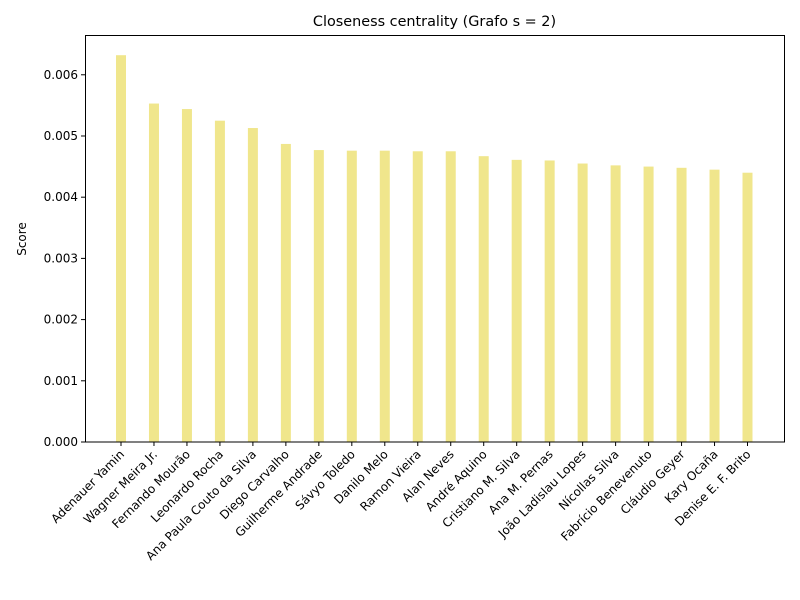  Describe the element at coordinates (61, 442) in the screenshot. I see `y-tick-label: 0.000` at that location.